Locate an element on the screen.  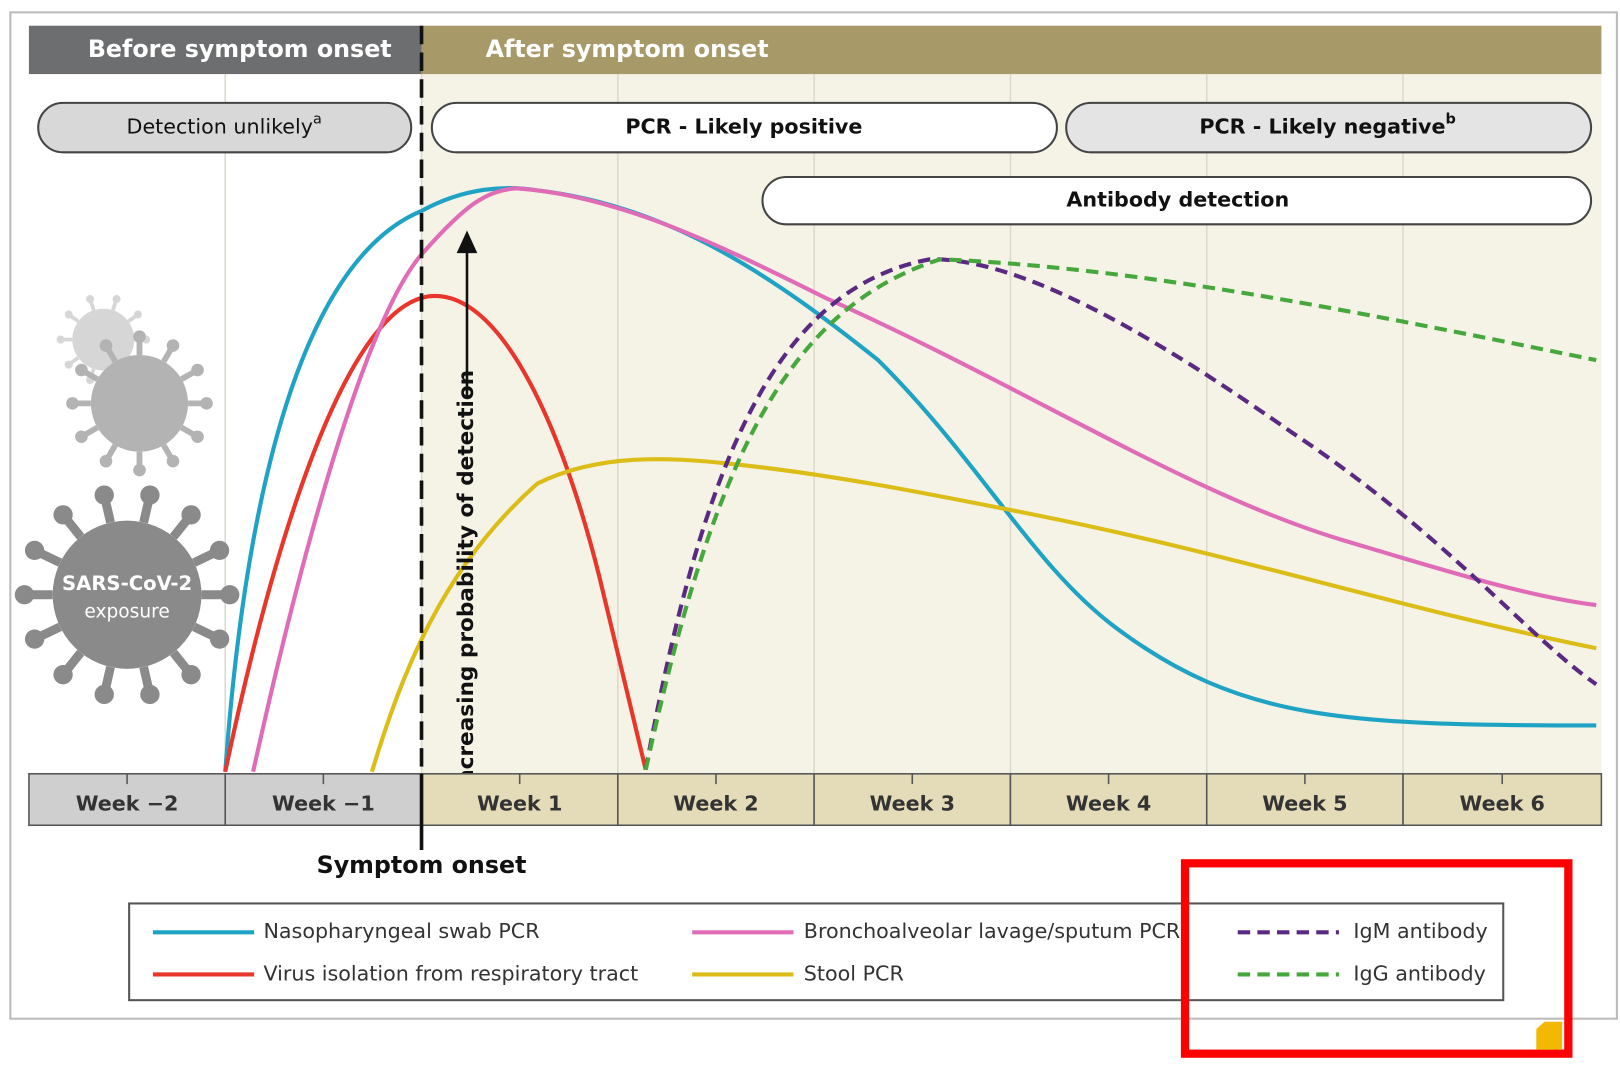
legend-label: IgM antibody is located at coordinates (1420, 931).